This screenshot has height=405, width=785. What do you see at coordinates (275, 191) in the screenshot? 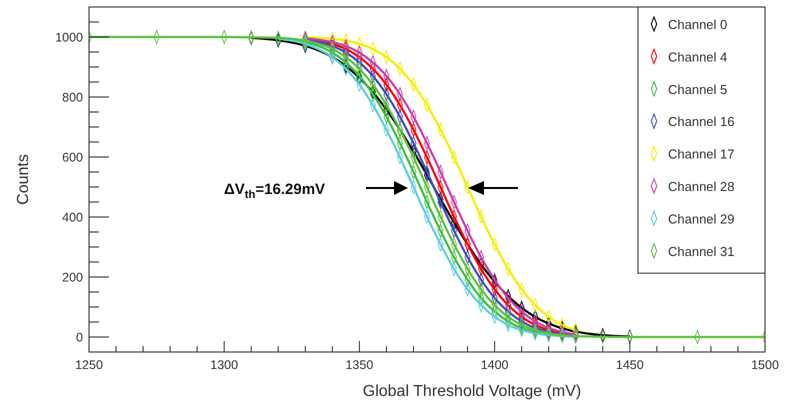
I see `annotation: ΔV$_{th}$=16.29mV` at bounding box center [275, 191].